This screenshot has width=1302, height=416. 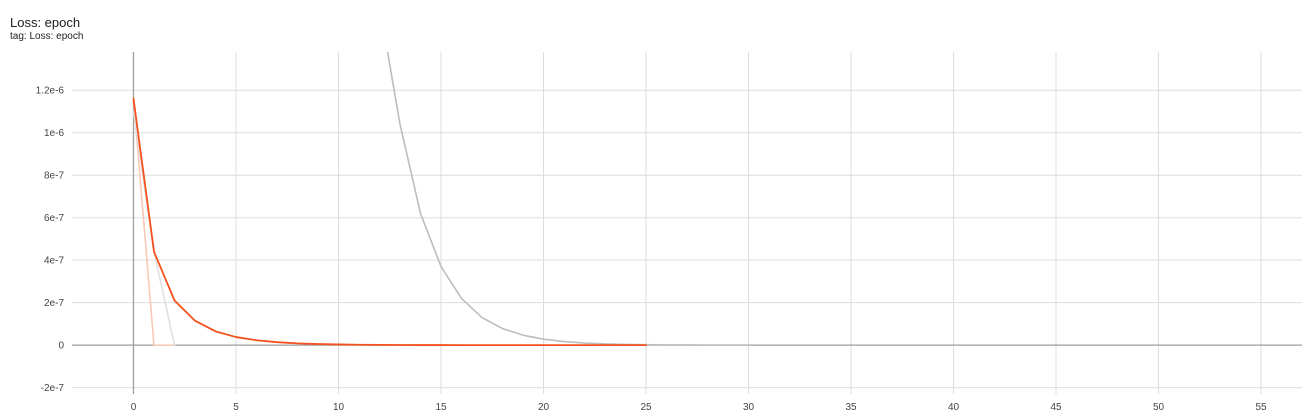 What do you see at coordinates (339, 407) in the screenshot?
I see `x-tick-label: 10` at bounding box center [339, 407].